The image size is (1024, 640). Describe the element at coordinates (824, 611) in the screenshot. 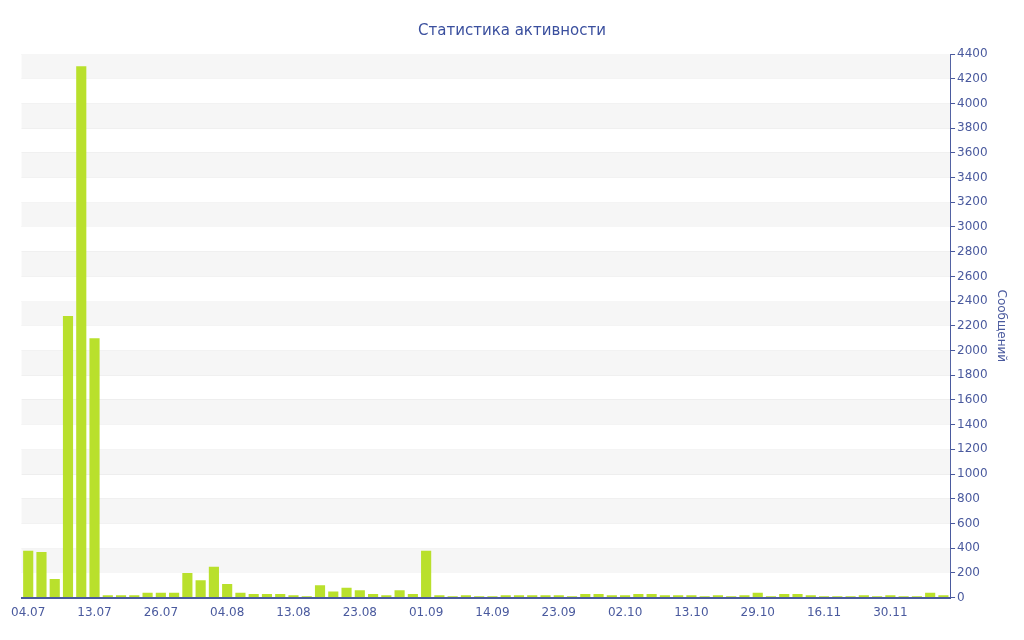

I see `x-tick-label: 16.11` at that location.